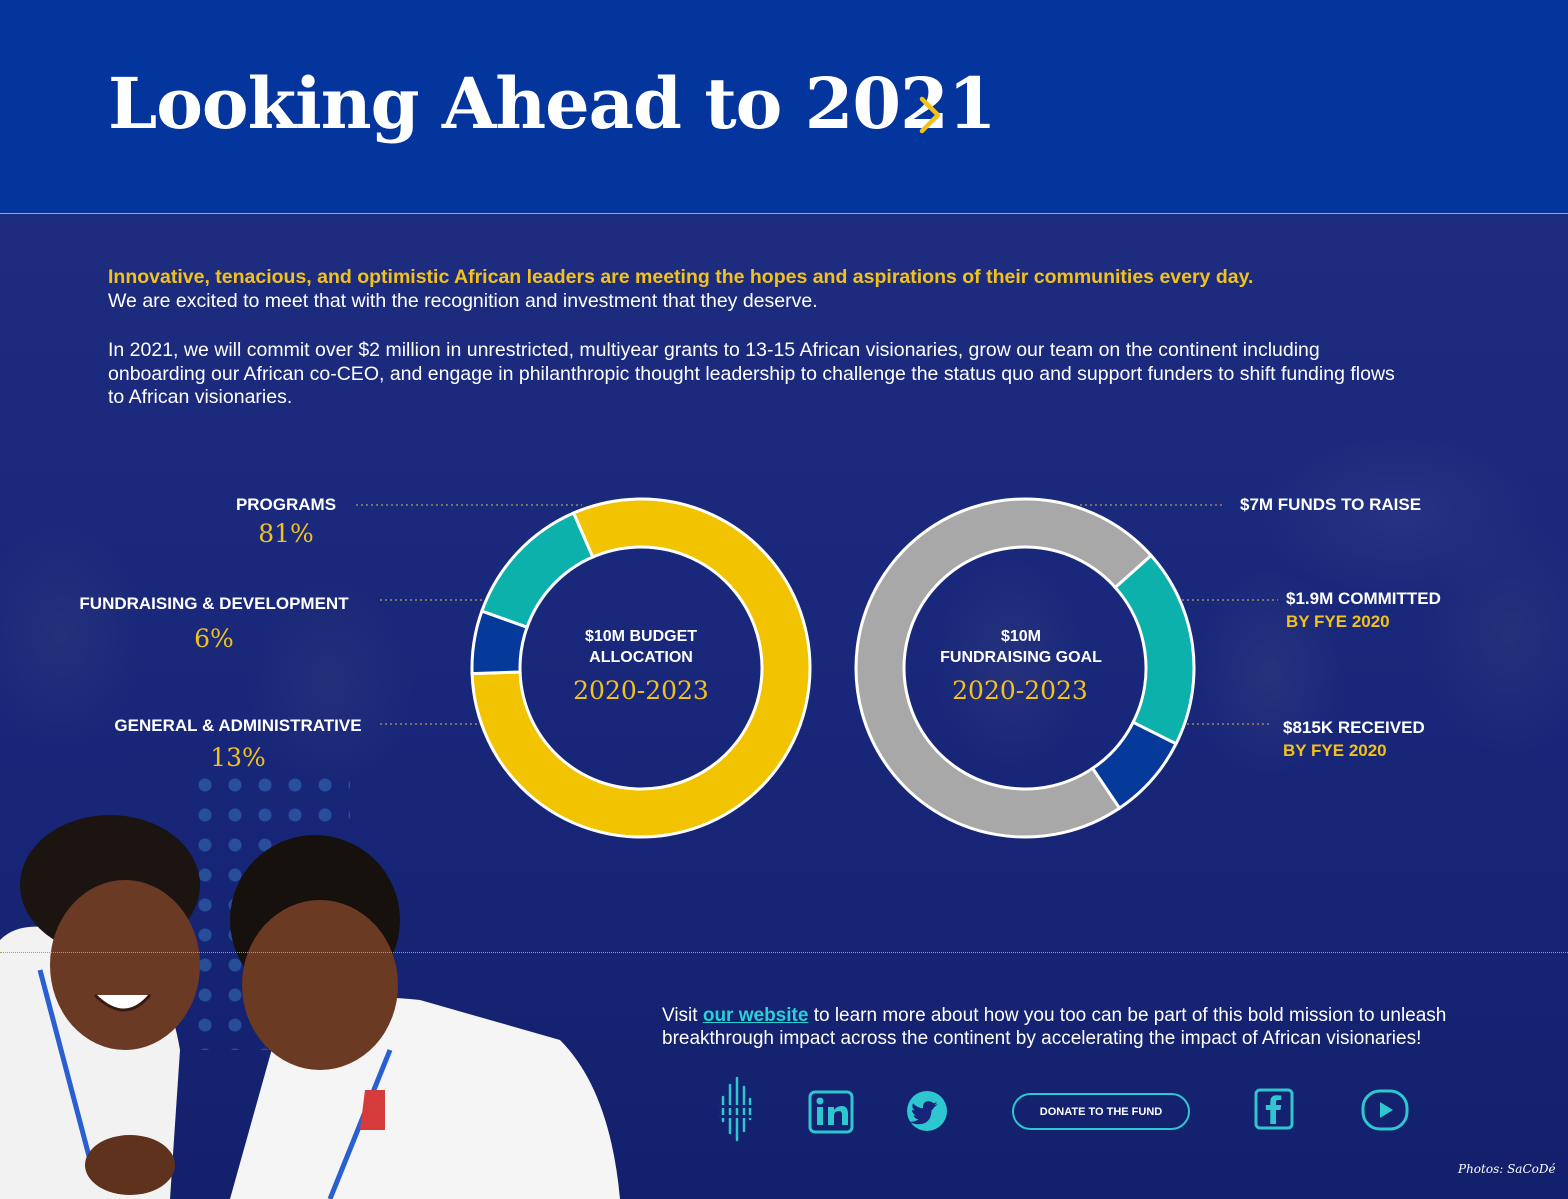  What do you see at coordinates (1363, 610) in the screenshot?
I see `label-committed: $1.9M COMMITTED BY FYE 2020` at bounding box center [1363, 610].